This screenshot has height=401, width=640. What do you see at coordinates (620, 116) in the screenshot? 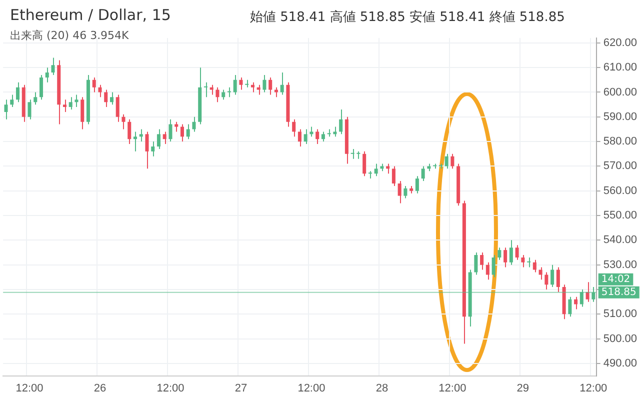
I see `y-tick-label: 590.00` at bounding box center [620, 116].